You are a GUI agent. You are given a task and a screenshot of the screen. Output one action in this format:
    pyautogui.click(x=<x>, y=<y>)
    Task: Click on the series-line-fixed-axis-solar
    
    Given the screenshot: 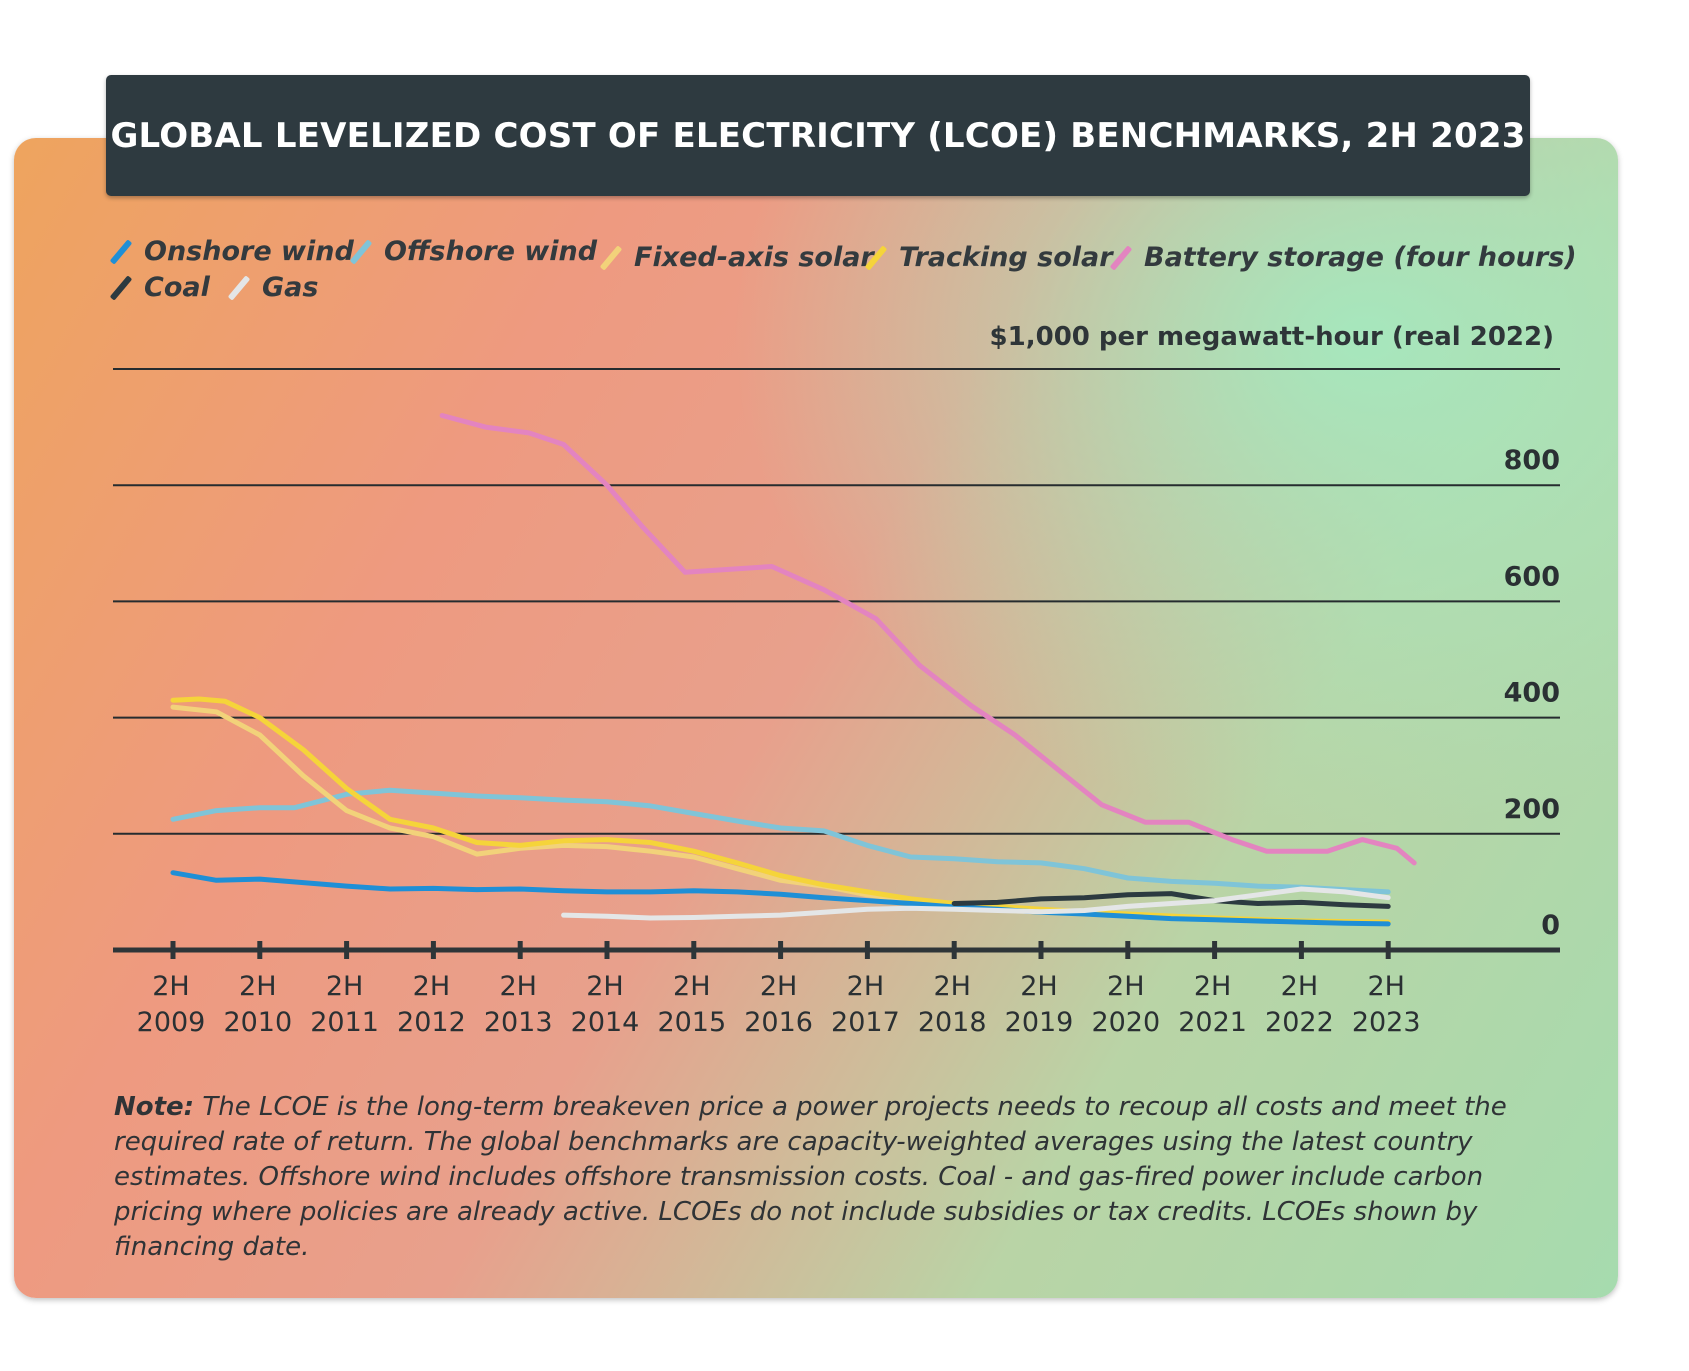 What is the action you would take?
    pyautogui.click(x=780, y=815)
    